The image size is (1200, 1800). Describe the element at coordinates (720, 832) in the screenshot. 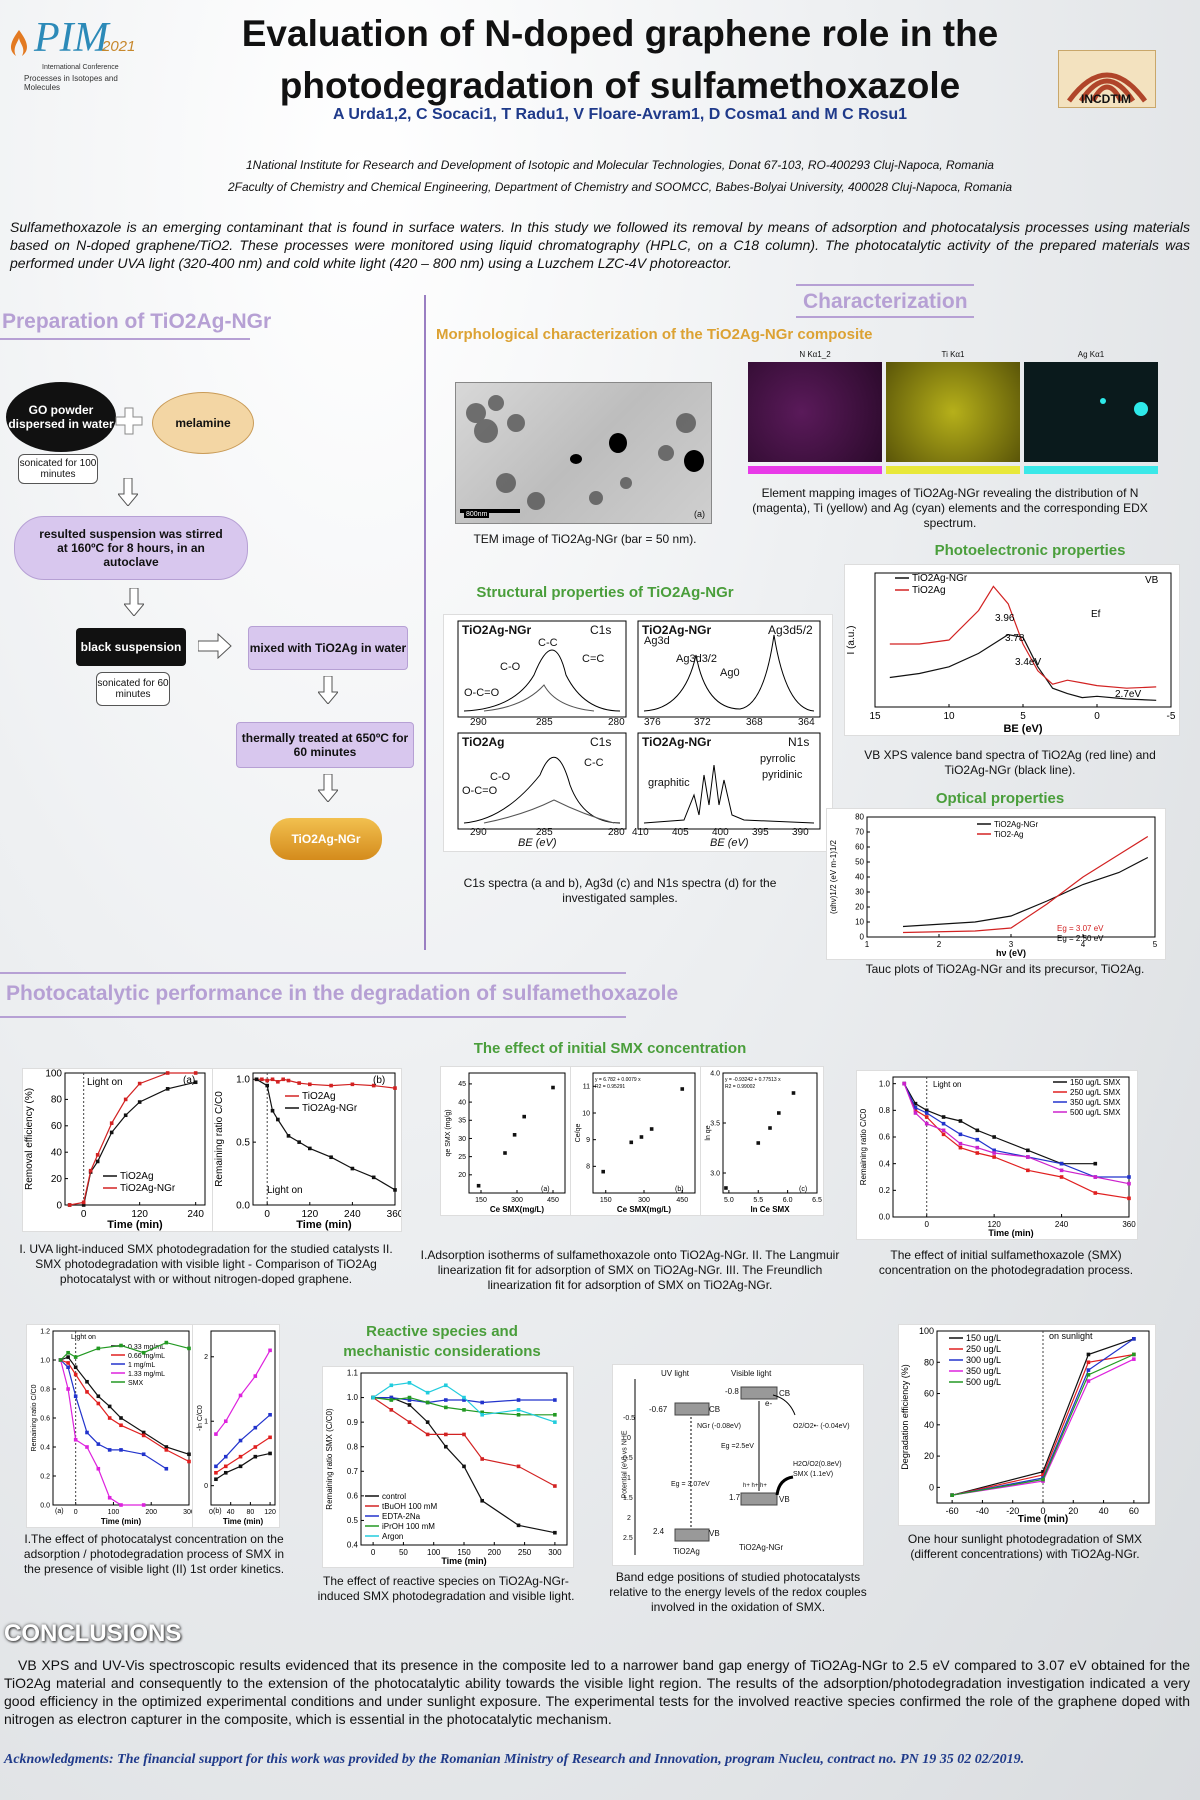

I see `xps-d-tick: 400` at that location.